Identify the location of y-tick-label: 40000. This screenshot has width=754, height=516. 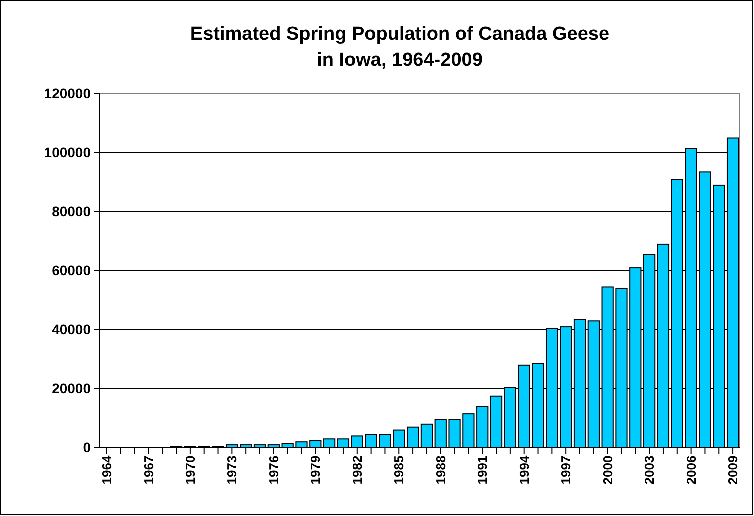
(72, 329).